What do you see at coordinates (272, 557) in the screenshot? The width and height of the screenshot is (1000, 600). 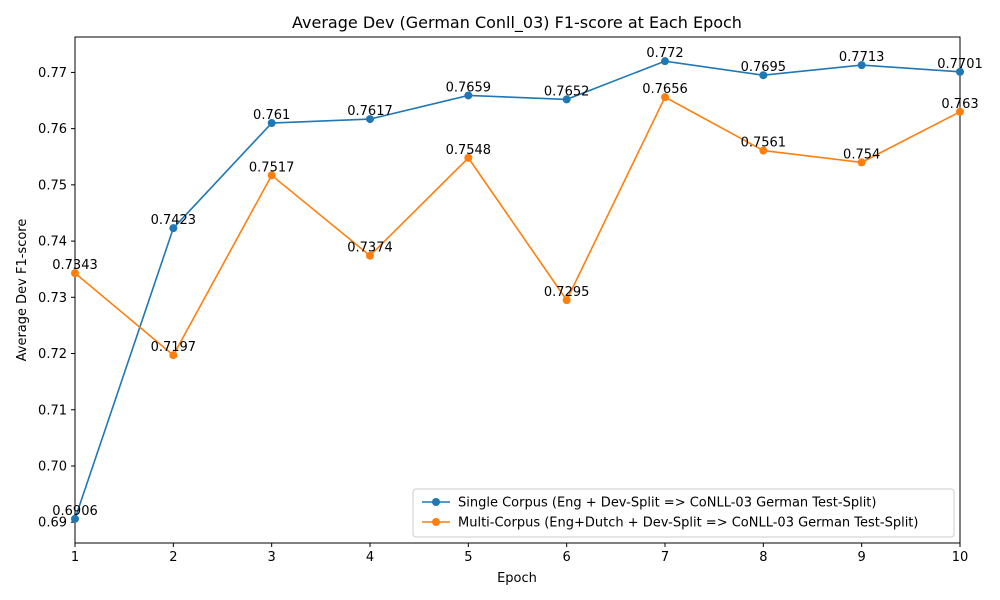 I see `x-tick-label: 3` at bounding box center [272, 557].